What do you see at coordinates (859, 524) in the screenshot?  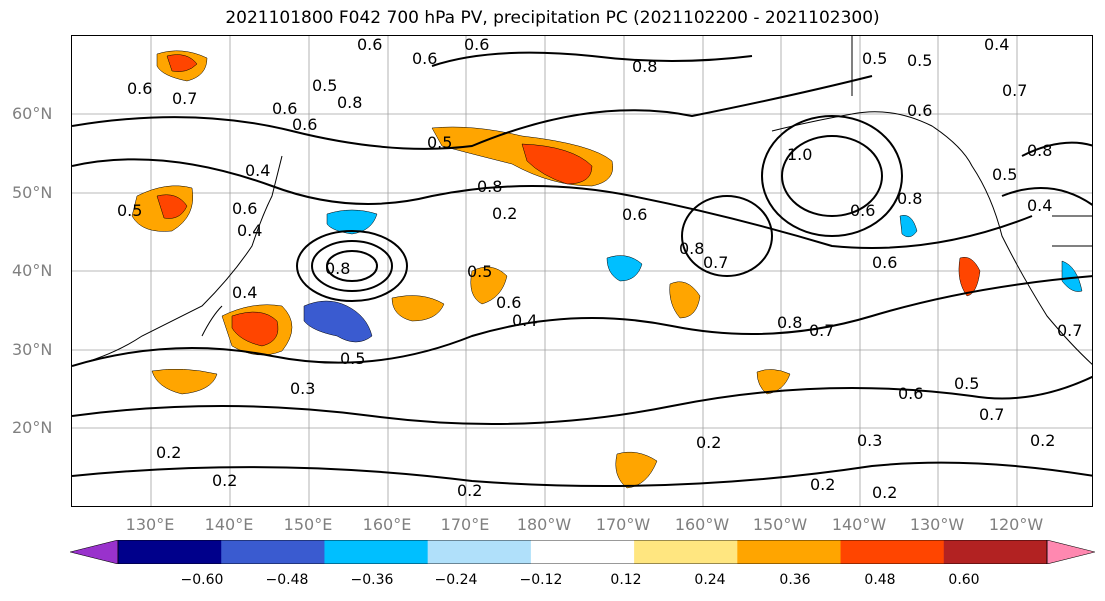 I see `lon-label-140w: 140°W` at bounding box center [859, 524].